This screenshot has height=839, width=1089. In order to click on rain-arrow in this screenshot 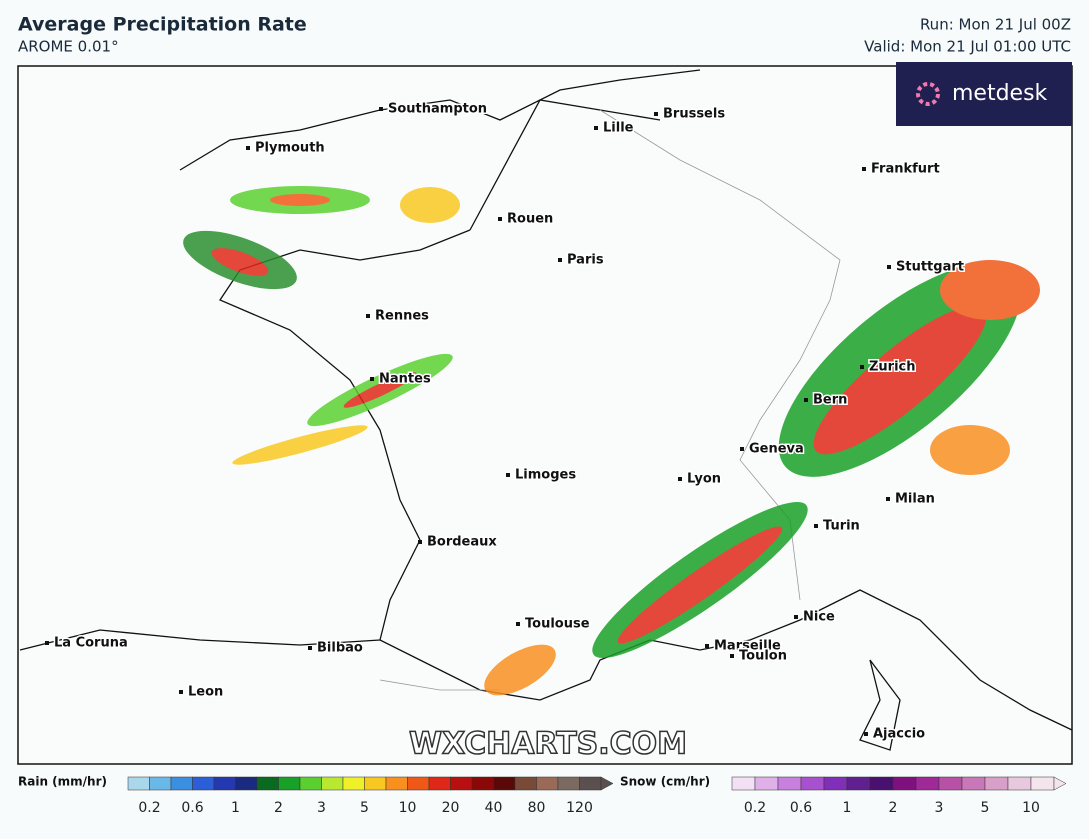, I will do `click(607, 783)`.